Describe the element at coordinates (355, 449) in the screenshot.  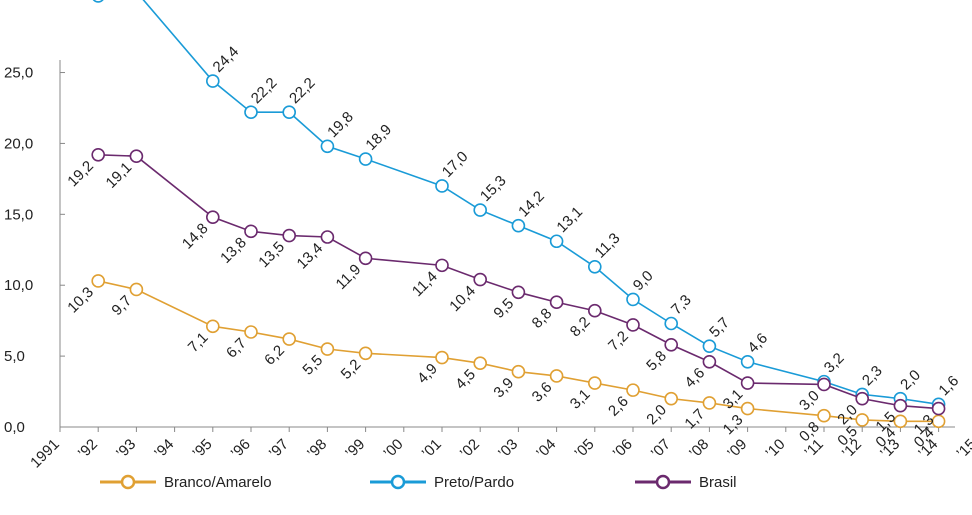
I see `x-tick-label: ’99` at that location.